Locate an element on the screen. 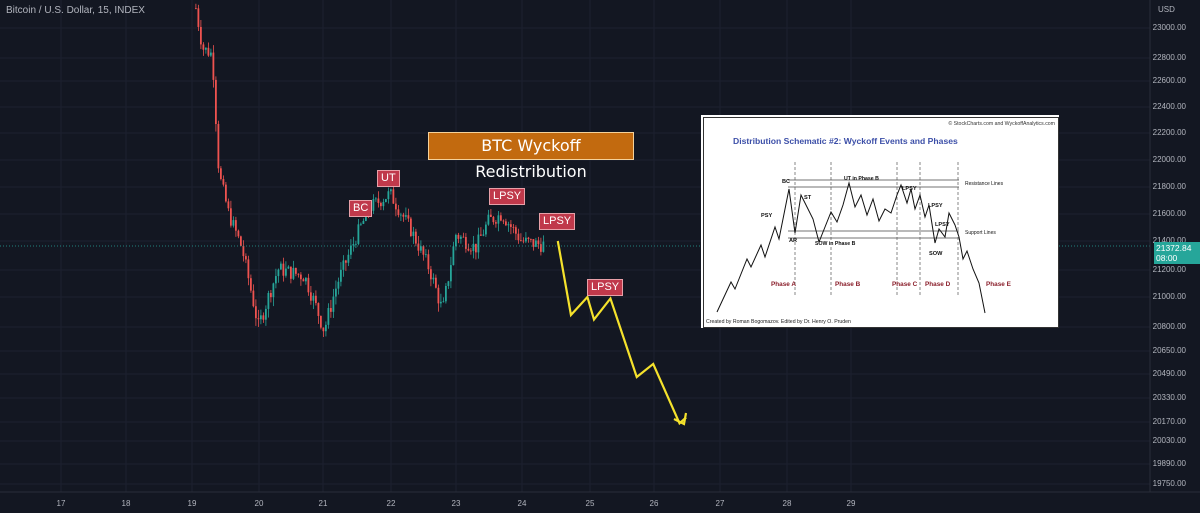  label-lpsy-2: LPSY is located at coordinates (557, 221).